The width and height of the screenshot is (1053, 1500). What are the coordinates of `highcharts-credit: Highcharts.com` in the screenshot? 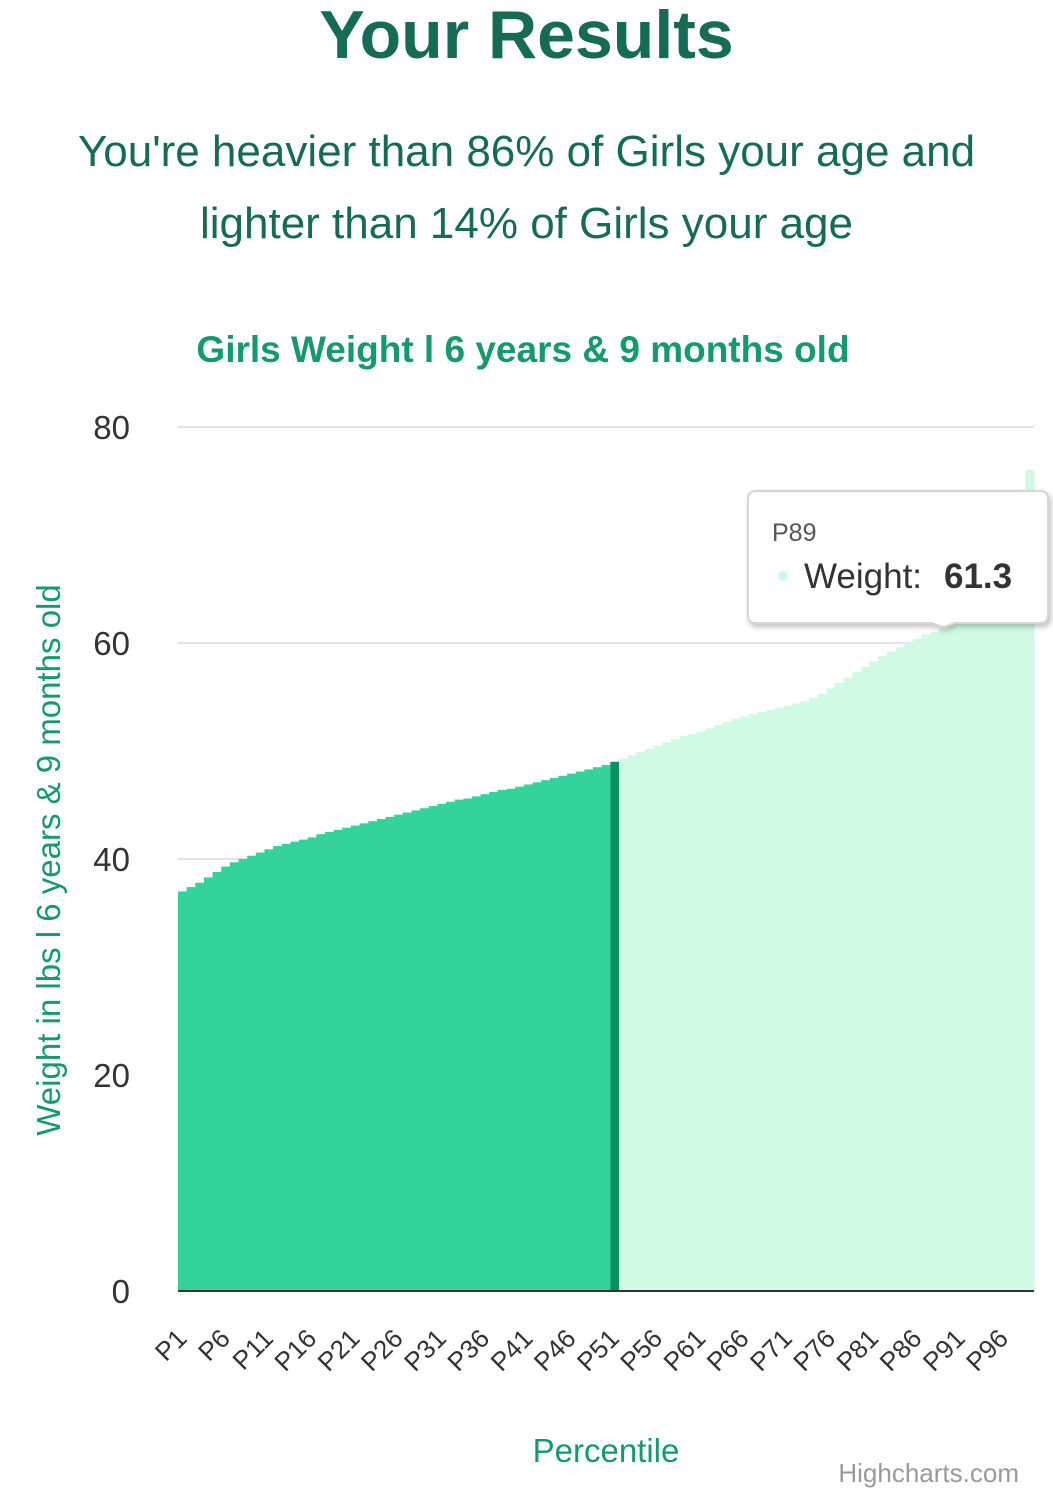 It's located at (928, 1473).